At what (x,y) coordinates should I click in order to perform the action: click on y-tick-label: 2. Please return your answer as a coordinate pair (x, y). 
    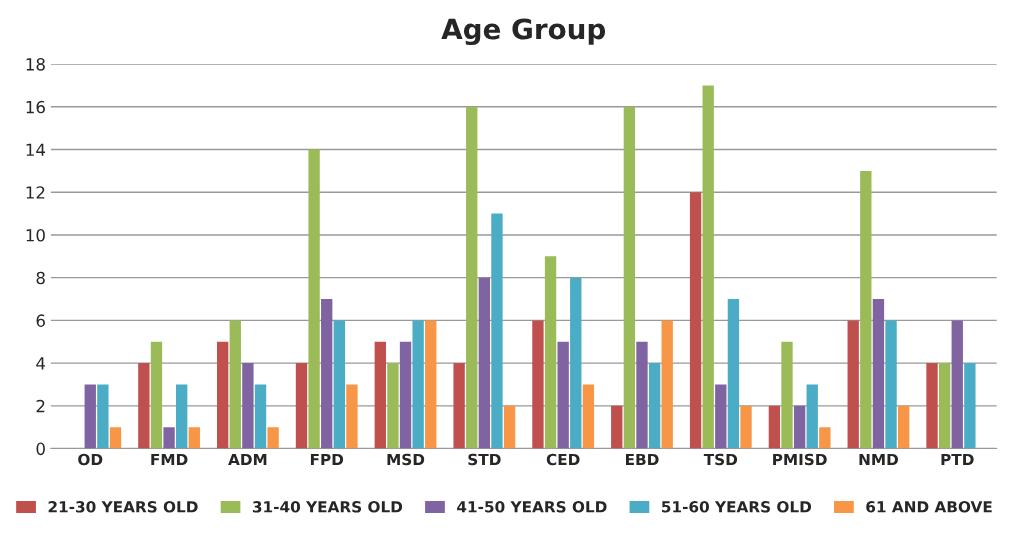
    Looking at the image, I should click on (40, 406).